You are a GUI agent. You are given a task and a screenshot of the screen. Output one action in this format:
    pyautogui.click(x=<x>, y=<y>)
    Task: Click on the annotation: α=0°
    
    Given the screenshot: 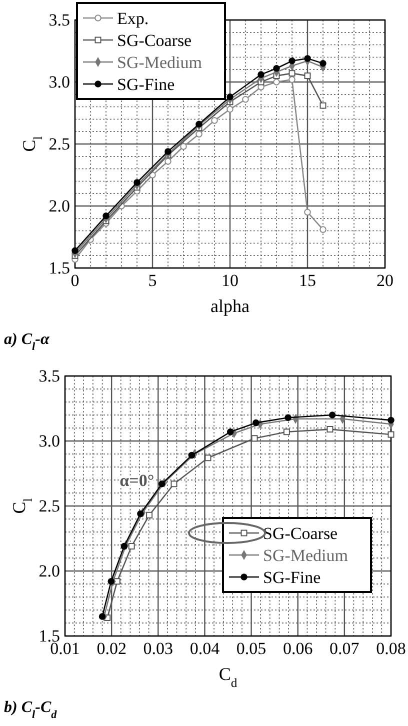 What is the action you would take?
    pyautogui.click(x=137, y=480)
    